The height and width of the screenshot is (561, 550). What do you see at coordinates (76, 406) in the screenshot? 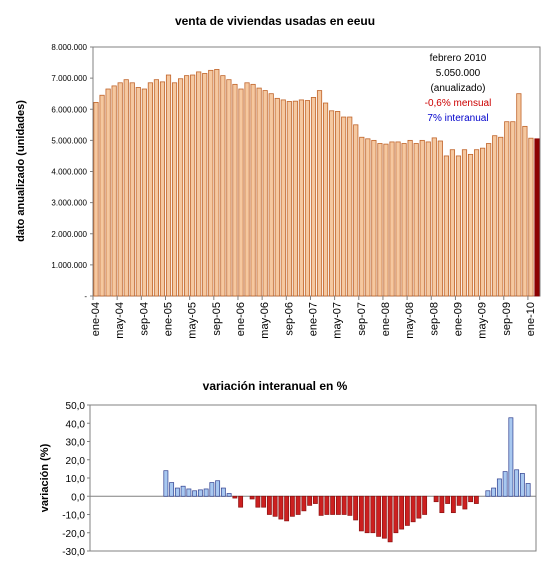
I see `chart2-y-tick-label: 50,0` at bounding box center [76, 406].